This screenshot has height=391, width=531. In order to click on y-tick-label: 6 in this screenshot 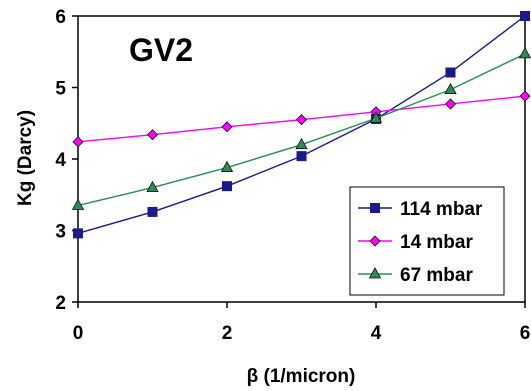, I will do `click(60, 17)`.